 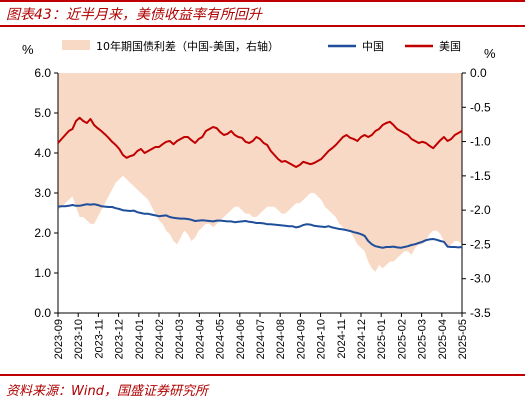 I want to click on x-tick-label: 2023-09, so click(x=59, y=339).